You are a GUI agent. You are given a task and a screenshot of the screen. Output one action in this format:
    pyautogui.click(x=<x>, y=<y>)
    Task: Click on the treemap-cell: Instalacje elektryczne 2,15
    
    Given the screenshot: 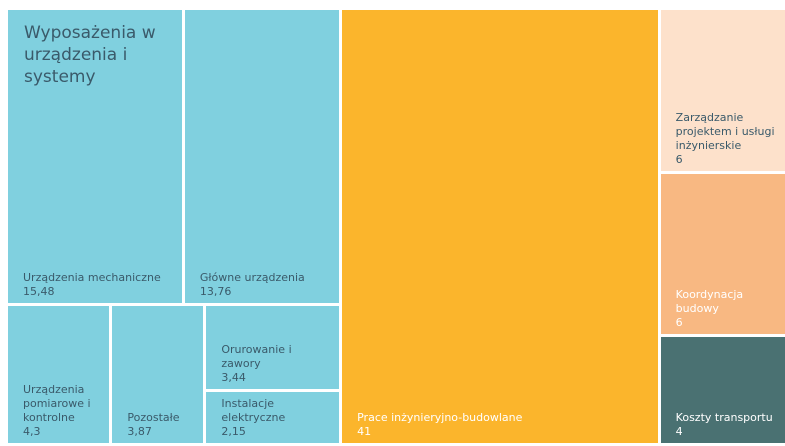 What is the action you would take?
    pyautogui.click(x=273, y=417)
    